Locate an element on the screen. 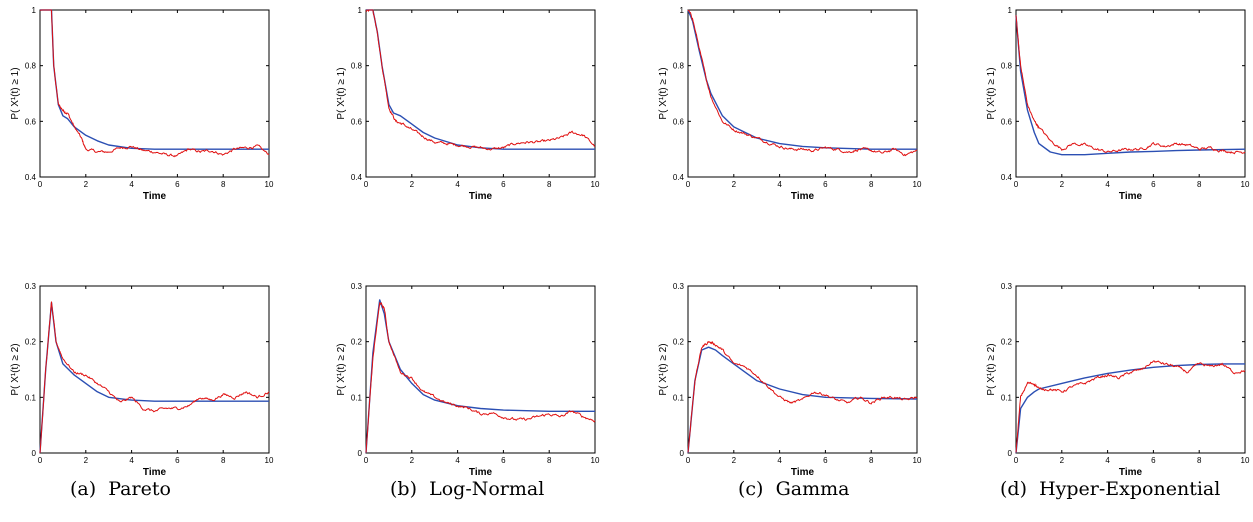 The width and height of the screenshot is (1253, 522). panel-d-bottom: 0 2 4 6 8 10 0 0.1 0.2 0.3 Time P( X¹(t) ≥ 2) is located at coordinates (1118, 380).